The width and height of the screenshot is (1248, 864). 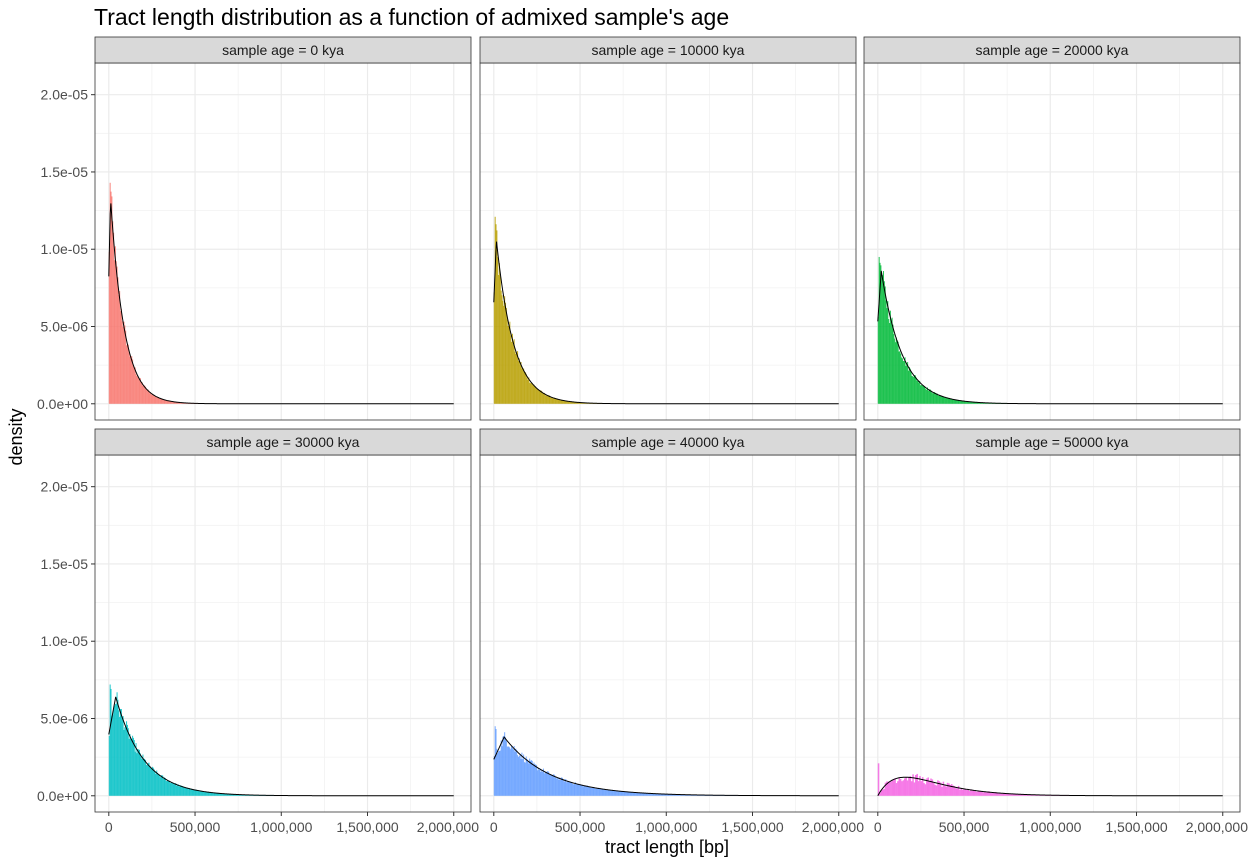 What do you see at coordinates (234, 740) in the screenshot?
I see `histogram-bars` at bounding box center [234, 740].